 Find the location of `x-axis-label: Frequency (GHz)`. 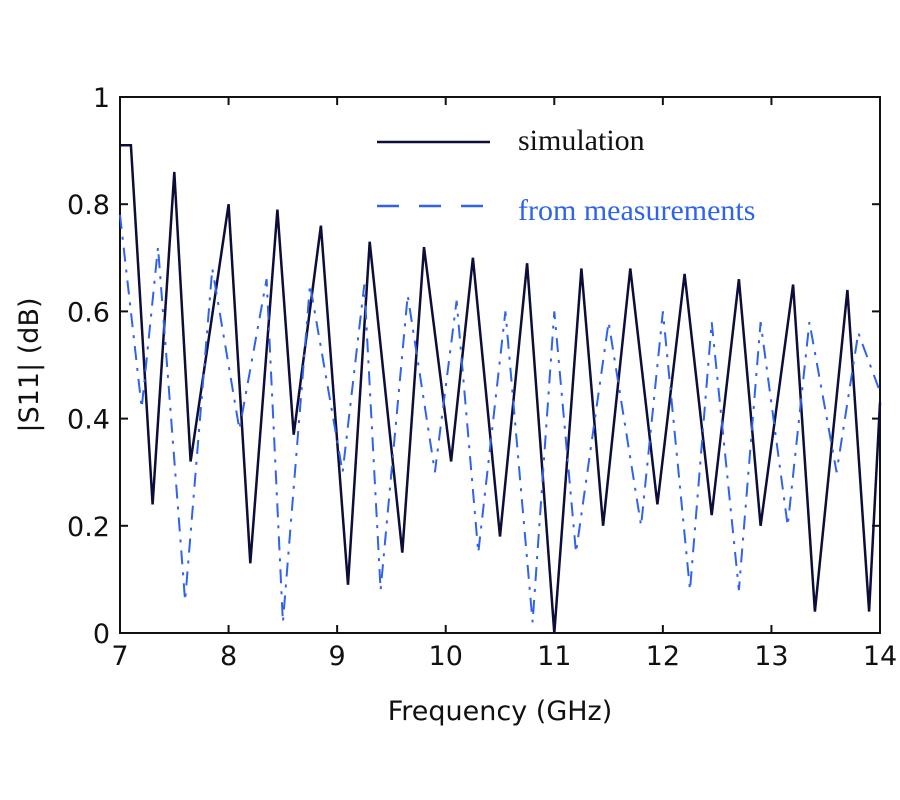

x-axis-label: Frequency (GHz) is located at coordinates (500, 711).